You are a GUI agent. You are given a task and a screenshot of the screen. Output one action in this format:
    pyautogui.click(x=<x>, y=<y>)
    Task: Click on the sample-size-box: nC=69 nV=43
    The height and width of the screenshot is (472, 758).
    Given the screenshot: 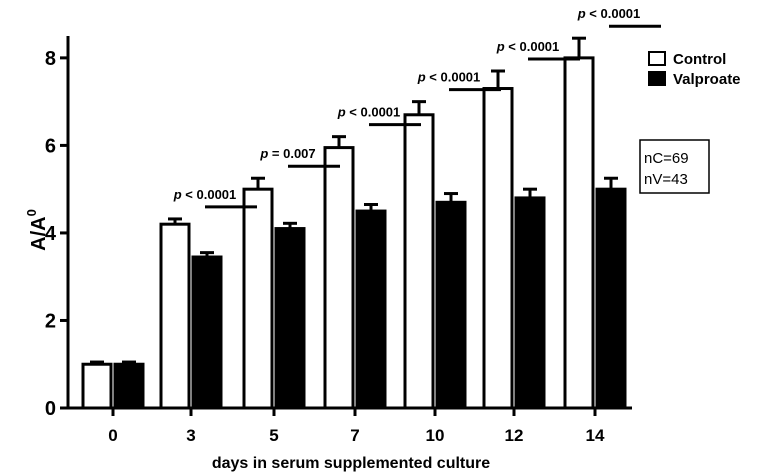 What is the action you would take?
    pyautogui.click(x=674, y=166)
    